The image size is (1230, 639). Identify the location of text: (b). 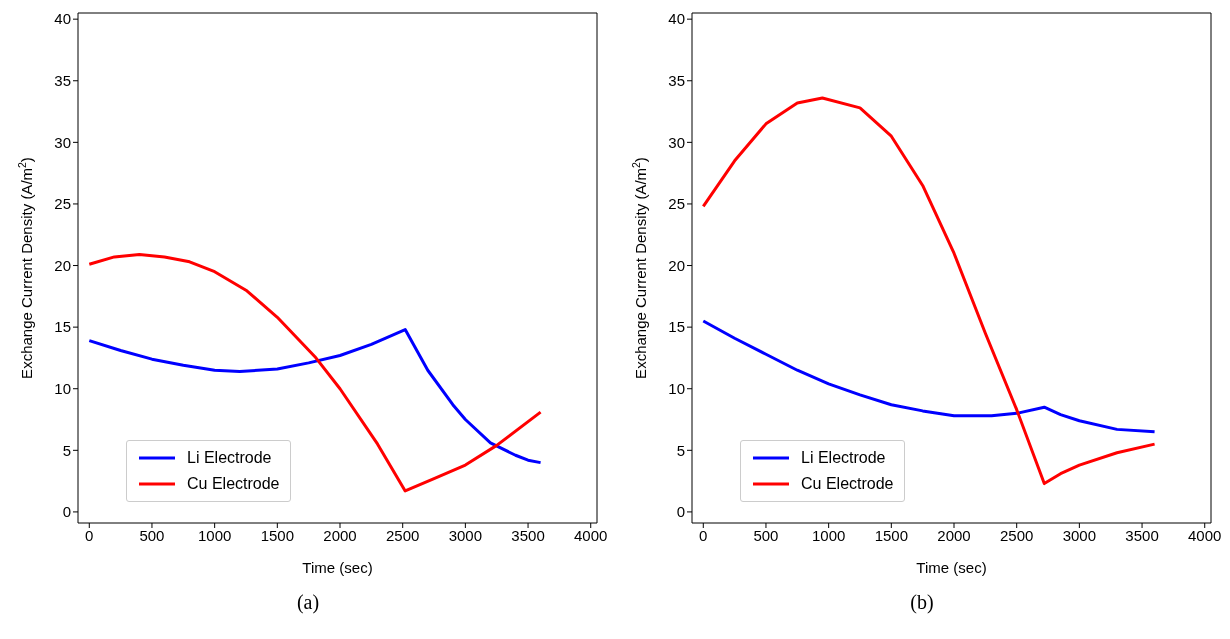
(922, 602).